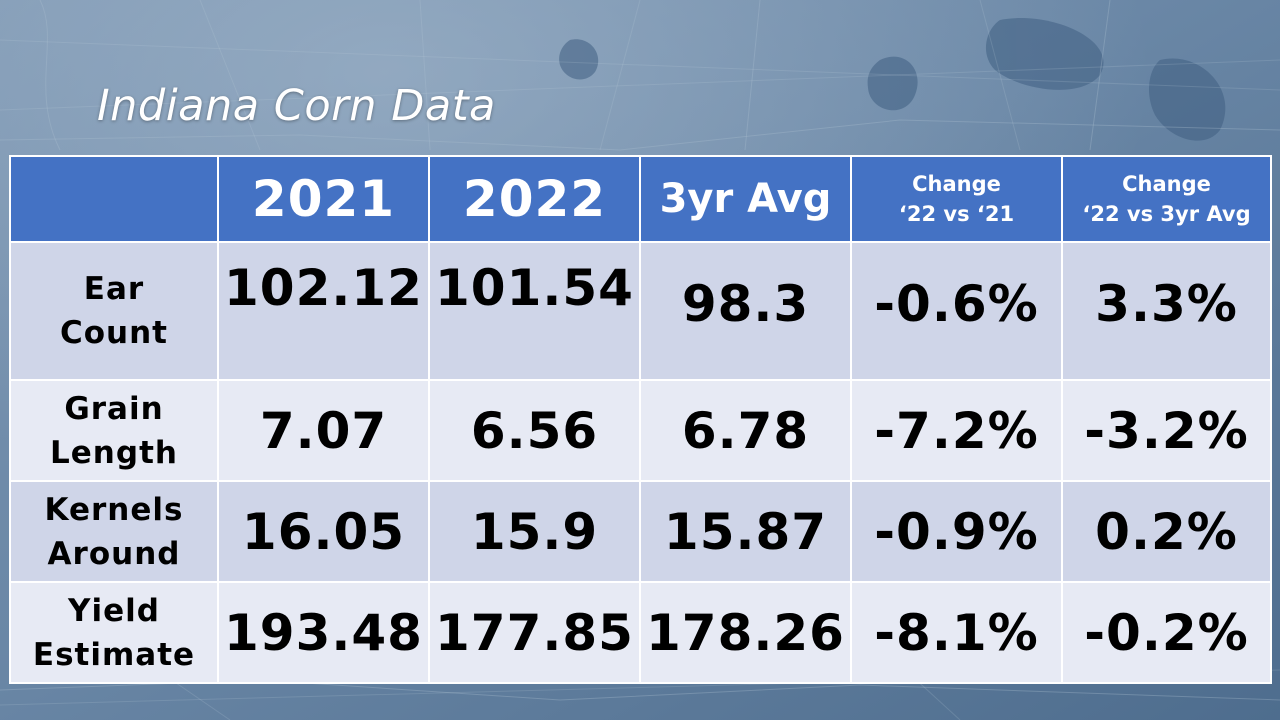 This screenshot has width=1280, height=720. Describe the element at coordinates (534, 430) in the screenshot. I see `cell-2022: 6.56` at that location.